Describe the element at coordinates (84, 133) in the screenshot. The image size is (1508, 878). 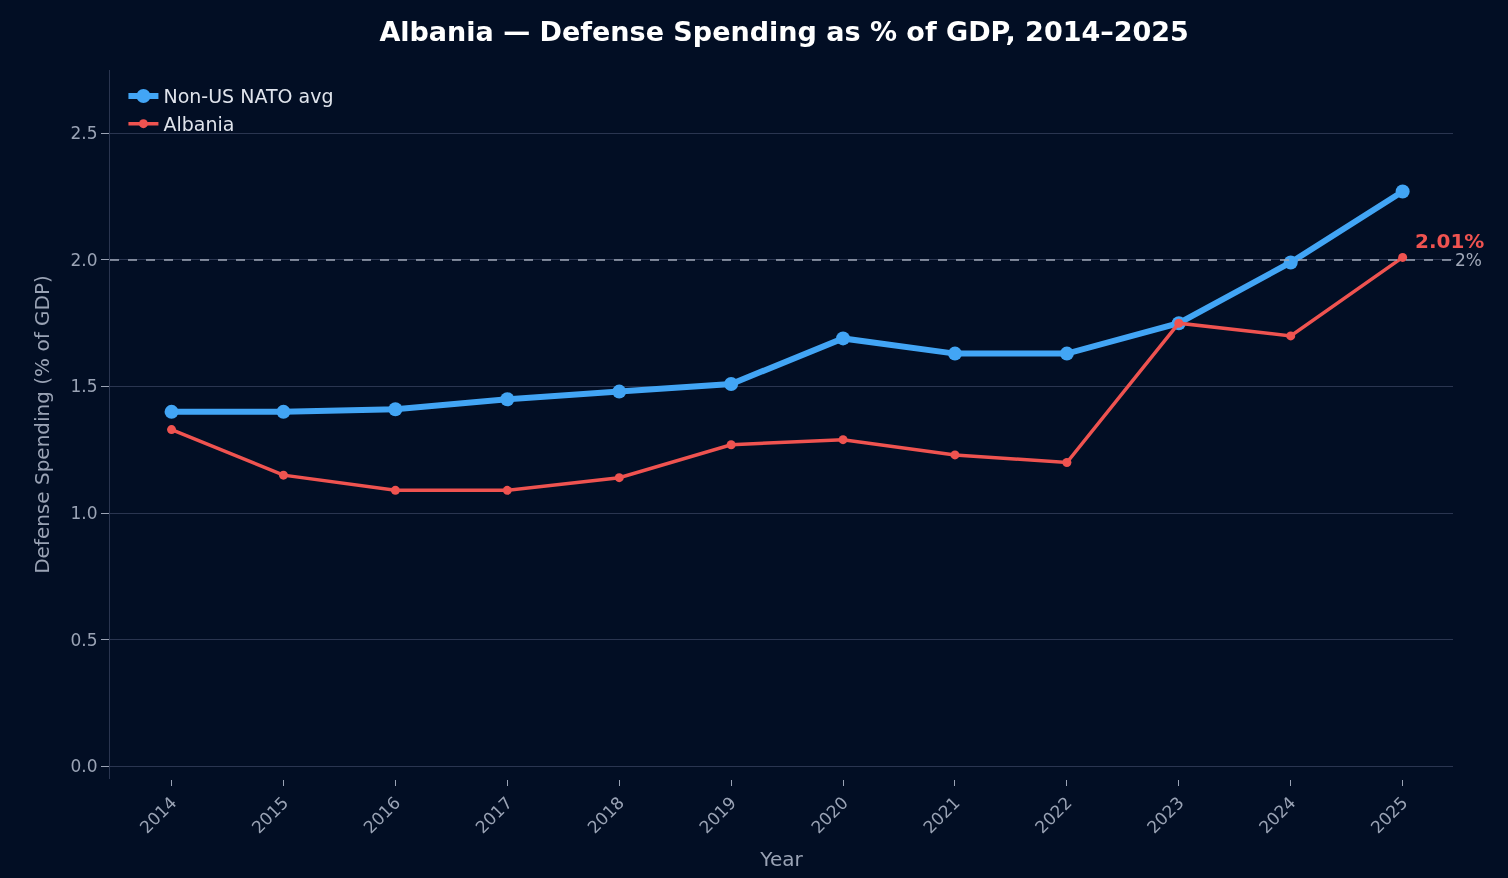
I see `y-tick-label: 2.5` at that location.